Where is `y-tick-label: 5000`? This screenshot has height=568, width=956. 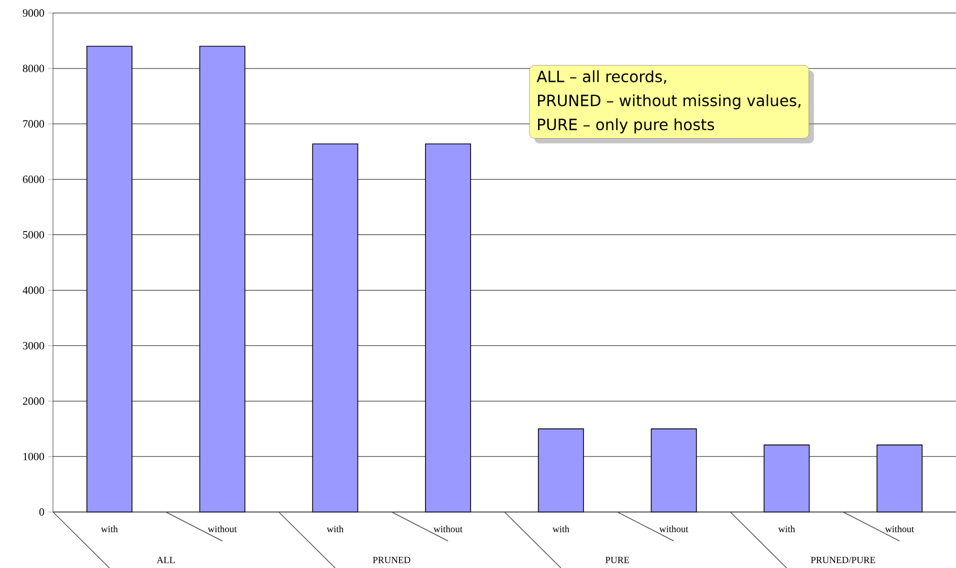
y-tick-label: 5000 is located at coordinates (33, 234).